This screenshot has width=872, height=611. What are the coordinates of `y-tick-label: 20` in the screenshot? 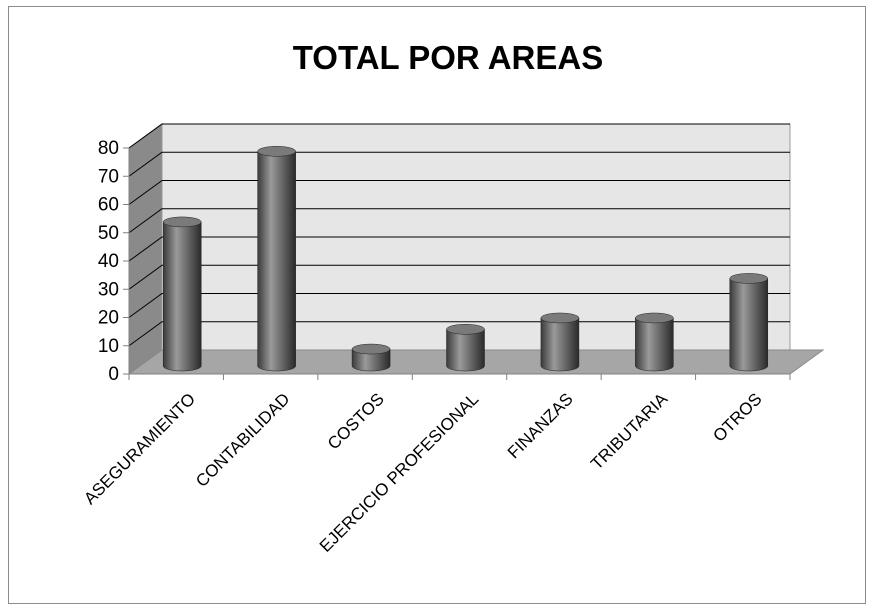 It's located at (108, 318).